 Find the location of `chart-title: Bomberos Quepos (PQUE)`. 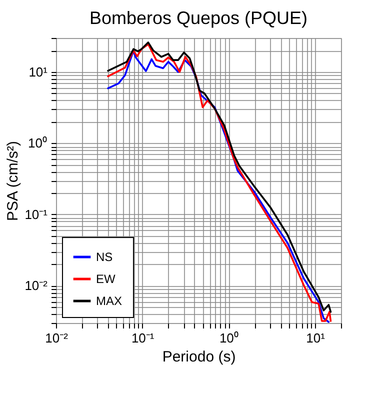

chart-title: Bomberos Quepos (PQUE) is located at coordinates (198, 18).